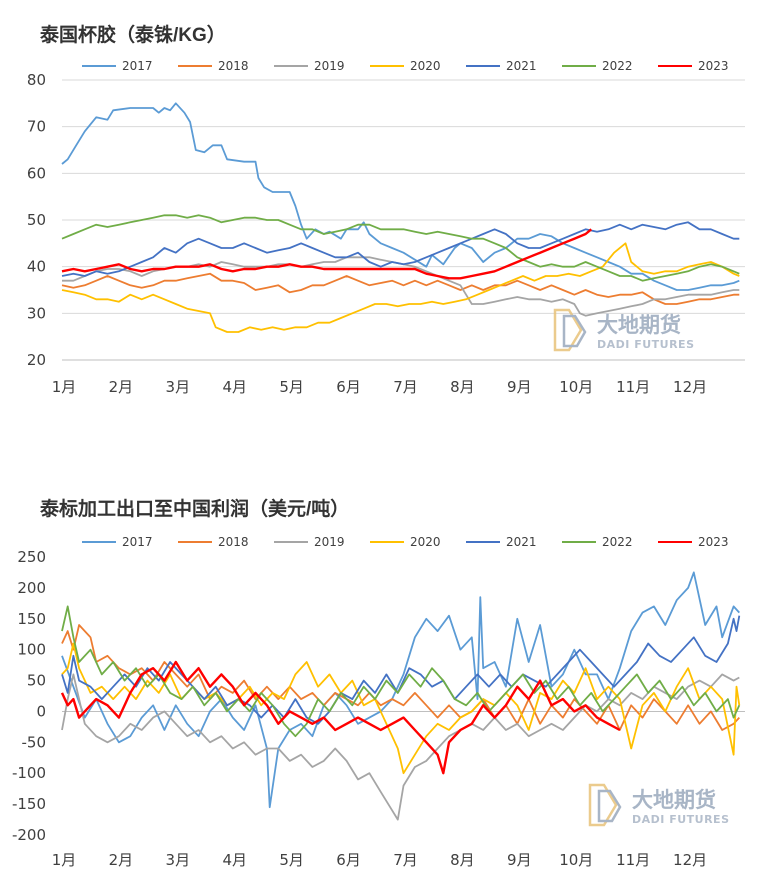  What do you see at coordinates (36, 267) in the screenshot?
I see `y-tick-label: 40` at bounding box center [36, 267].